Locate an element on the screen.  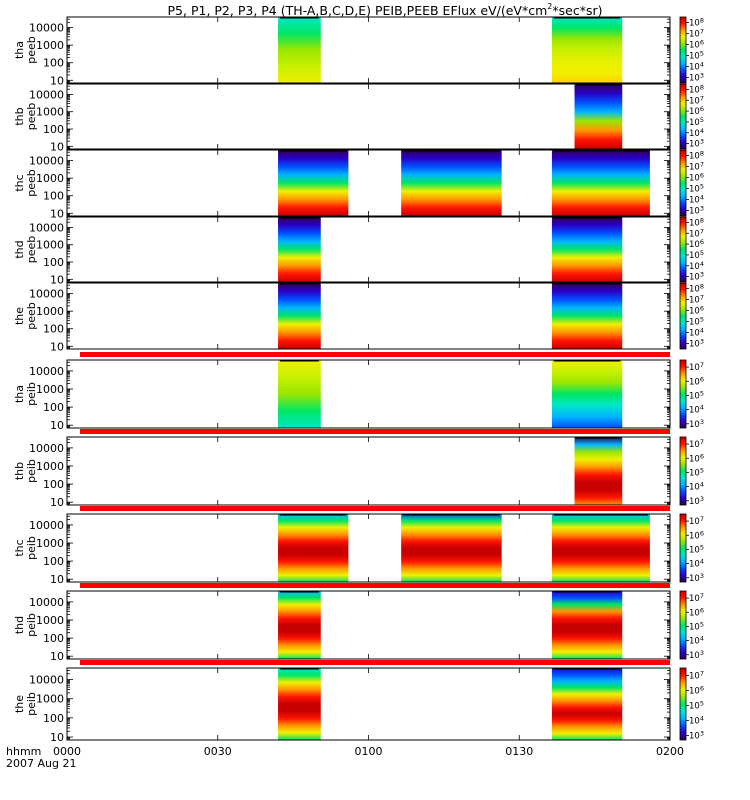
x-tick-label: 0030 is located at coordinates (218, 751).